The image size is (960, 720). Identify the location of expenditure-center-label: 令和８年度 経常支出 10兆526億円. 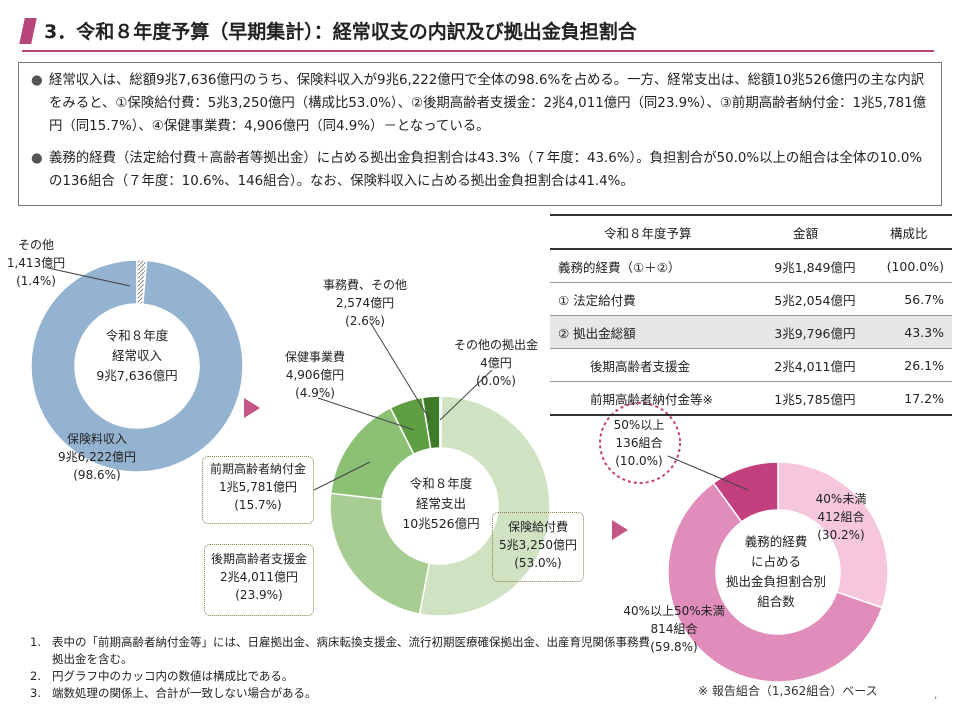
(441, 504).